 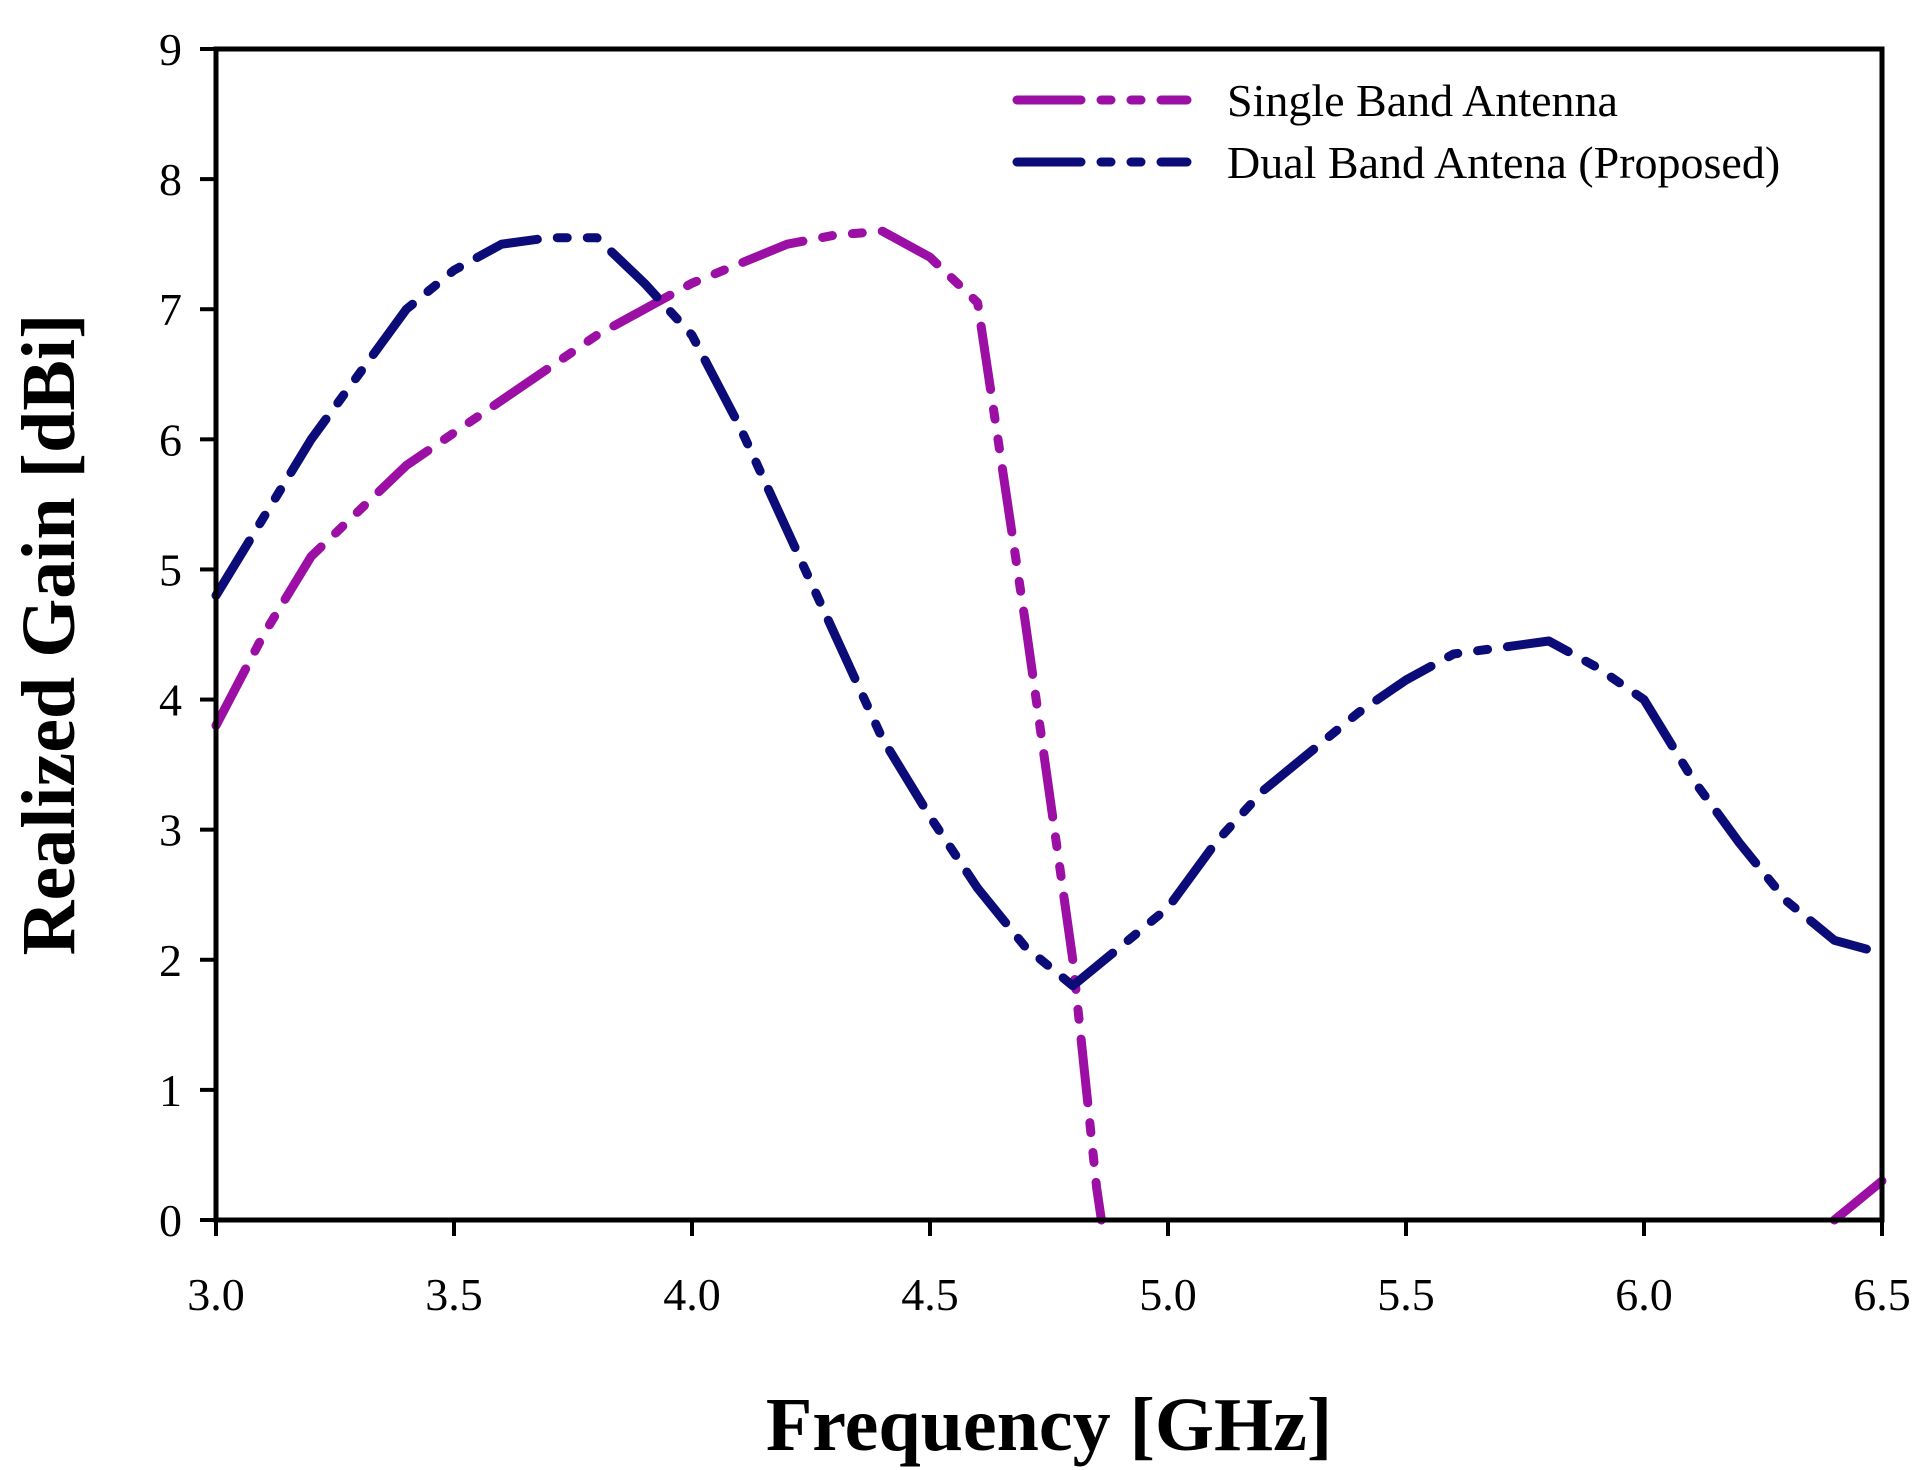 I want to click on x-tick-label: 3.0, so click(x=216, y=1294).